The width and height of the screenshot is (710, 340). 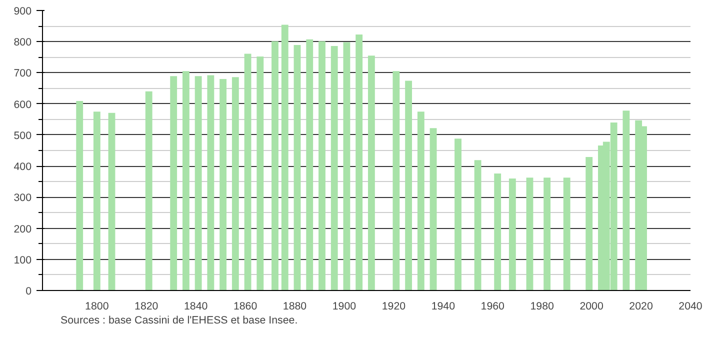 What do you see at coordinates (29, 292) in the screenshot?
I see `y-tick-label: 0` at bounding box center [29, 292].